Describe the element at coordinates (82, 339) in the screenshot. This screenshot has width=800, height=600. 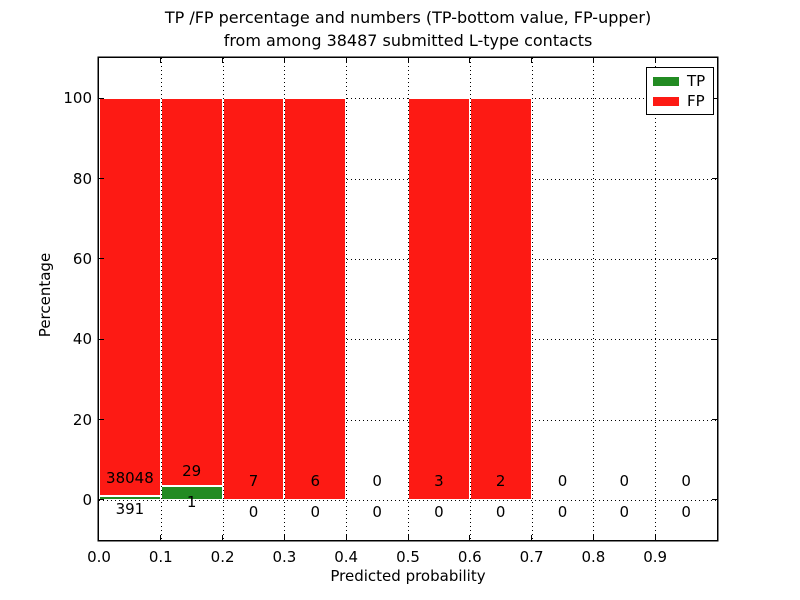
I see `y-tick-label: 40` at that location.